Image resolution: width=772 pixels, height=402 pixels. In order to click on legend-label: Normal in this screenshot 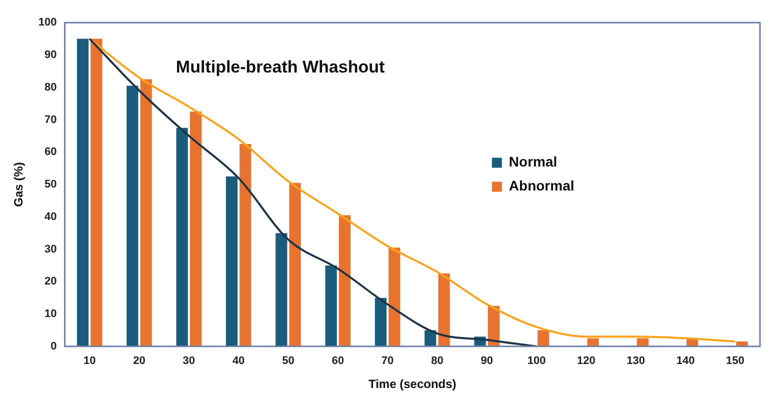, I will do `click(533, 162)`.